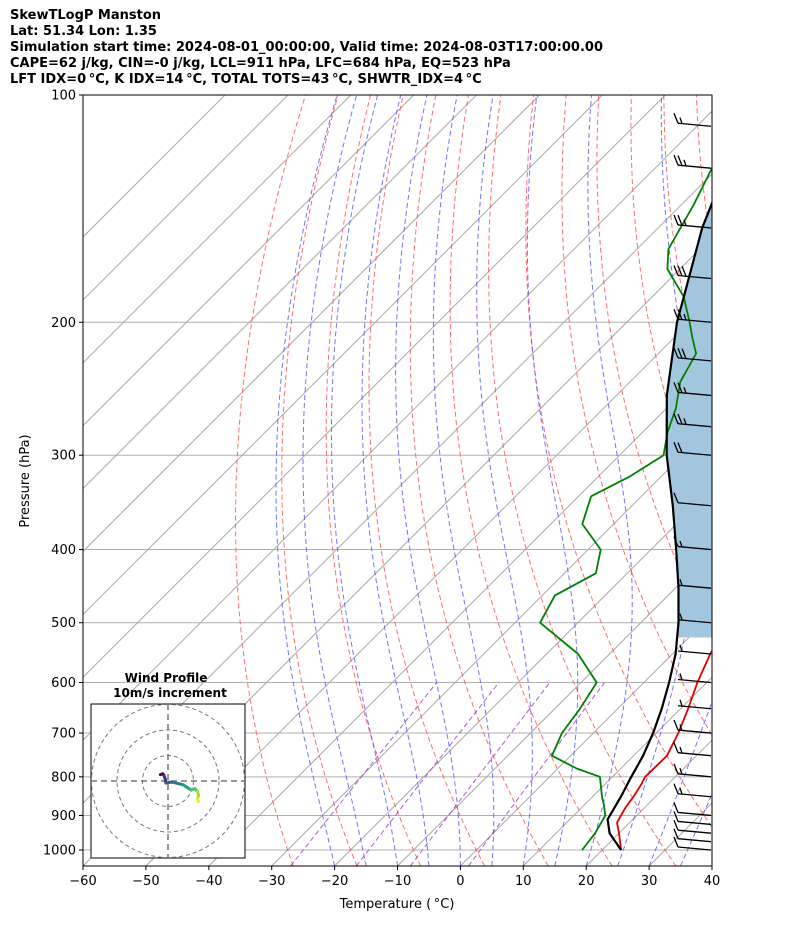 This screenshot has height=937, width=794. What do you see at coordinates (586, 881) in the screenshot?
I see `x-tick-label: 20` at bounding box center [586, 881].